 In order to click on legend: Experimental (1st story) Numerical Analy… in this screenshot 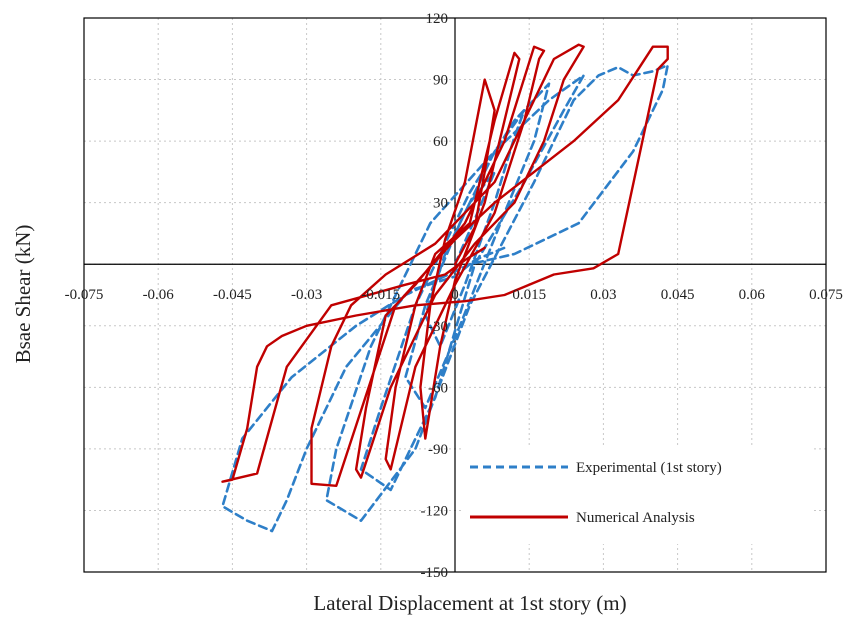, I will do `click(637, 495)`.